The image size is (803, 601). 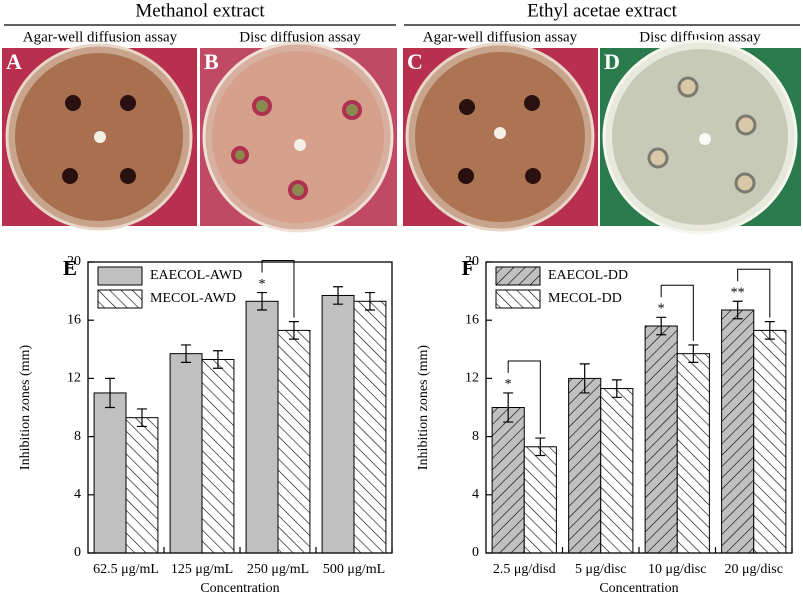 I want to click on photo-d, so click(x=700, y=137).